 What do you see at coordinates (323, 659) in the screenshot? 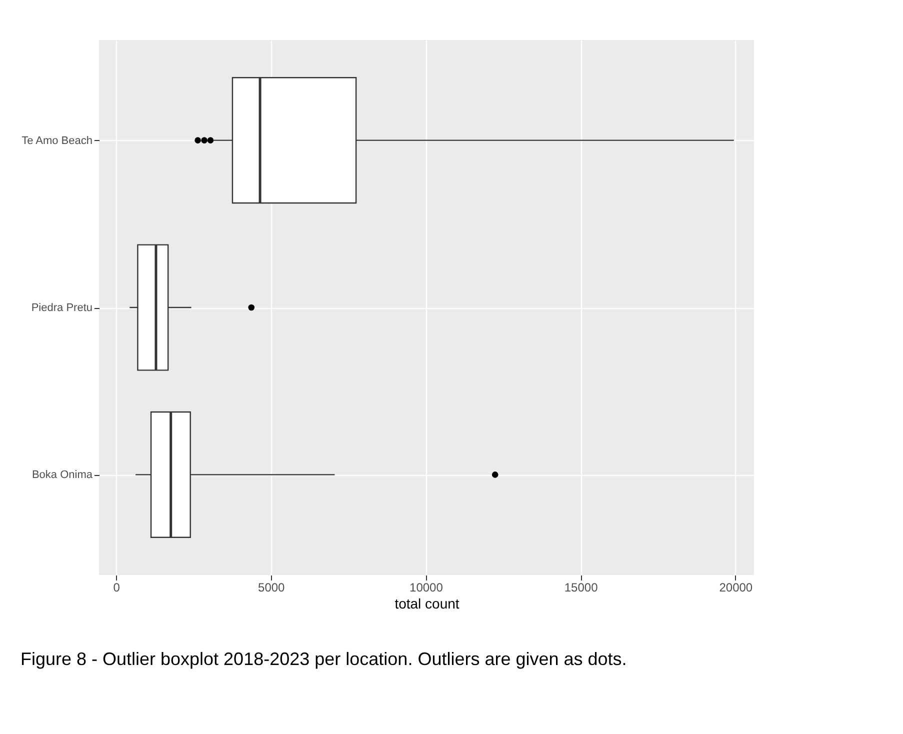
I see `caption: Figure 8 - Outlier boxplot 2018-2023 per location. Outliers are given as dots.` at bounding box center [323, 659].